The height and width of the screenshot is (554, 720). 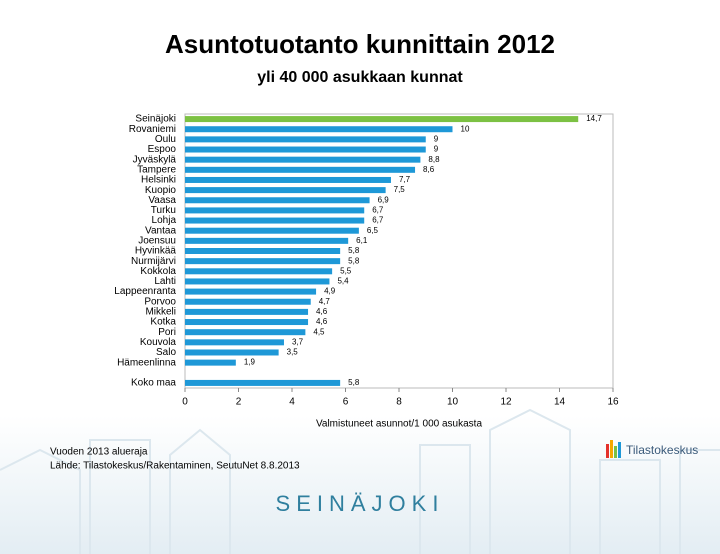 I want to click on logo-mark, so click(x=613, y=449).